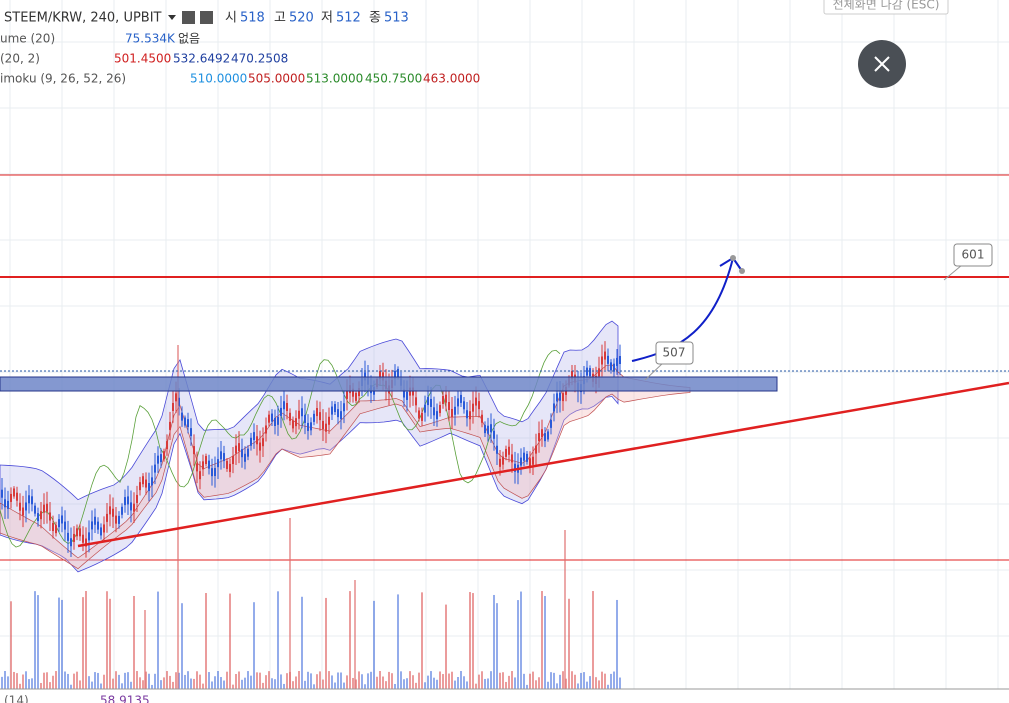 This screenshot has height=703, width=1009. Describe the element at coordinates (16, 698) in the screenshot. I see `indicator-name: (14)` at that location.